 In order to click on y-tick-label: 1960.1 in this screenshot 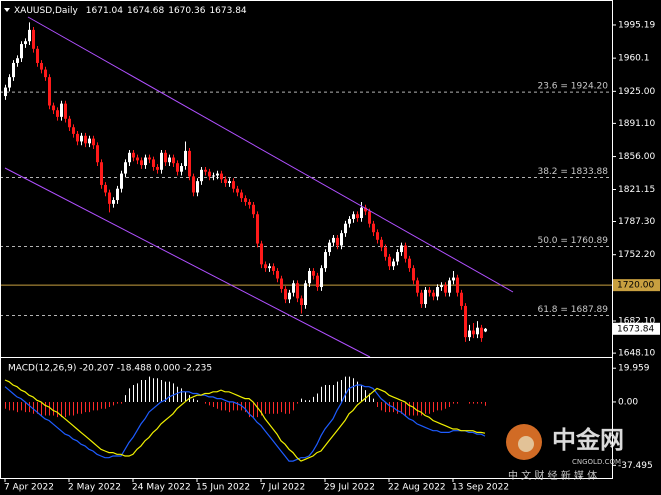, I will do `click(634, 59)`.